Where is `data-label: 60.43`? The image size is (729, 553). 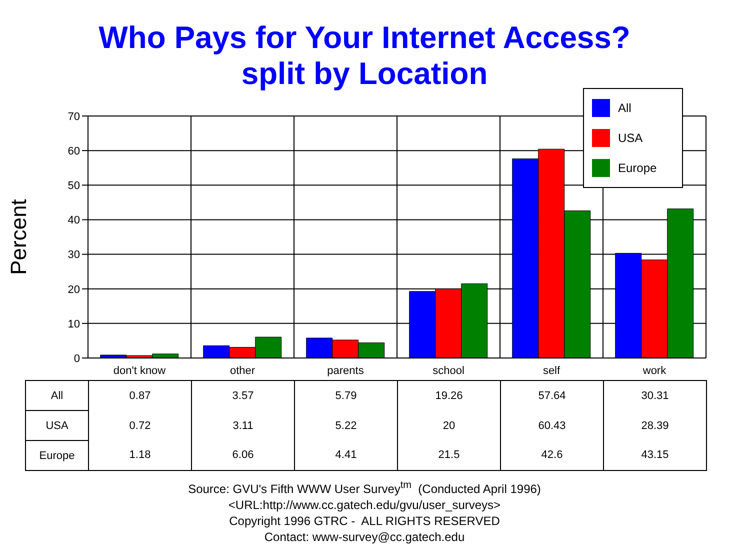 data-label: 60.43 is located at coordinates (552, 425).